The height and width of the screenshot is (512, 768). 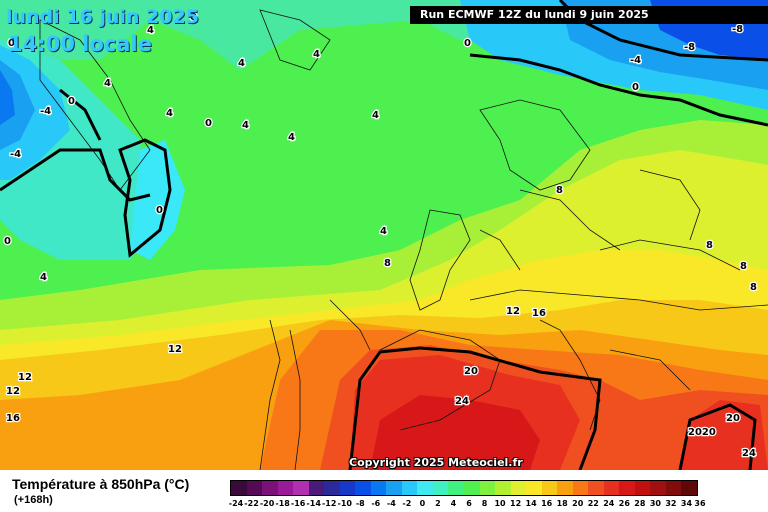 I want to click on scale-tick-label: 8, so click(x=484, y=503).